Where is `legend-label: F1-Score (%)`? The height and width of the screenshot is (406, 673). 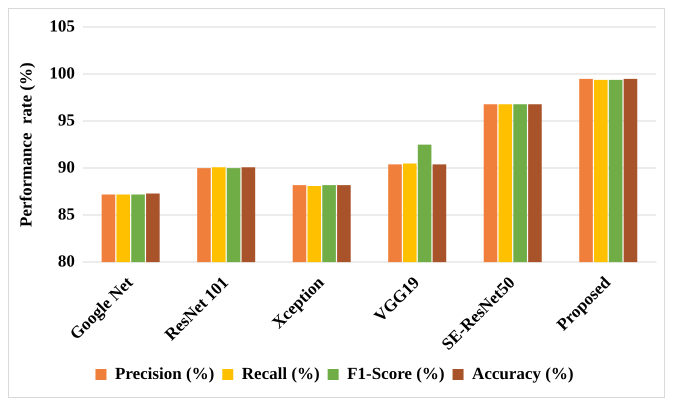 legend-label: F1-Score (%) is located at coordinates (396, 373).